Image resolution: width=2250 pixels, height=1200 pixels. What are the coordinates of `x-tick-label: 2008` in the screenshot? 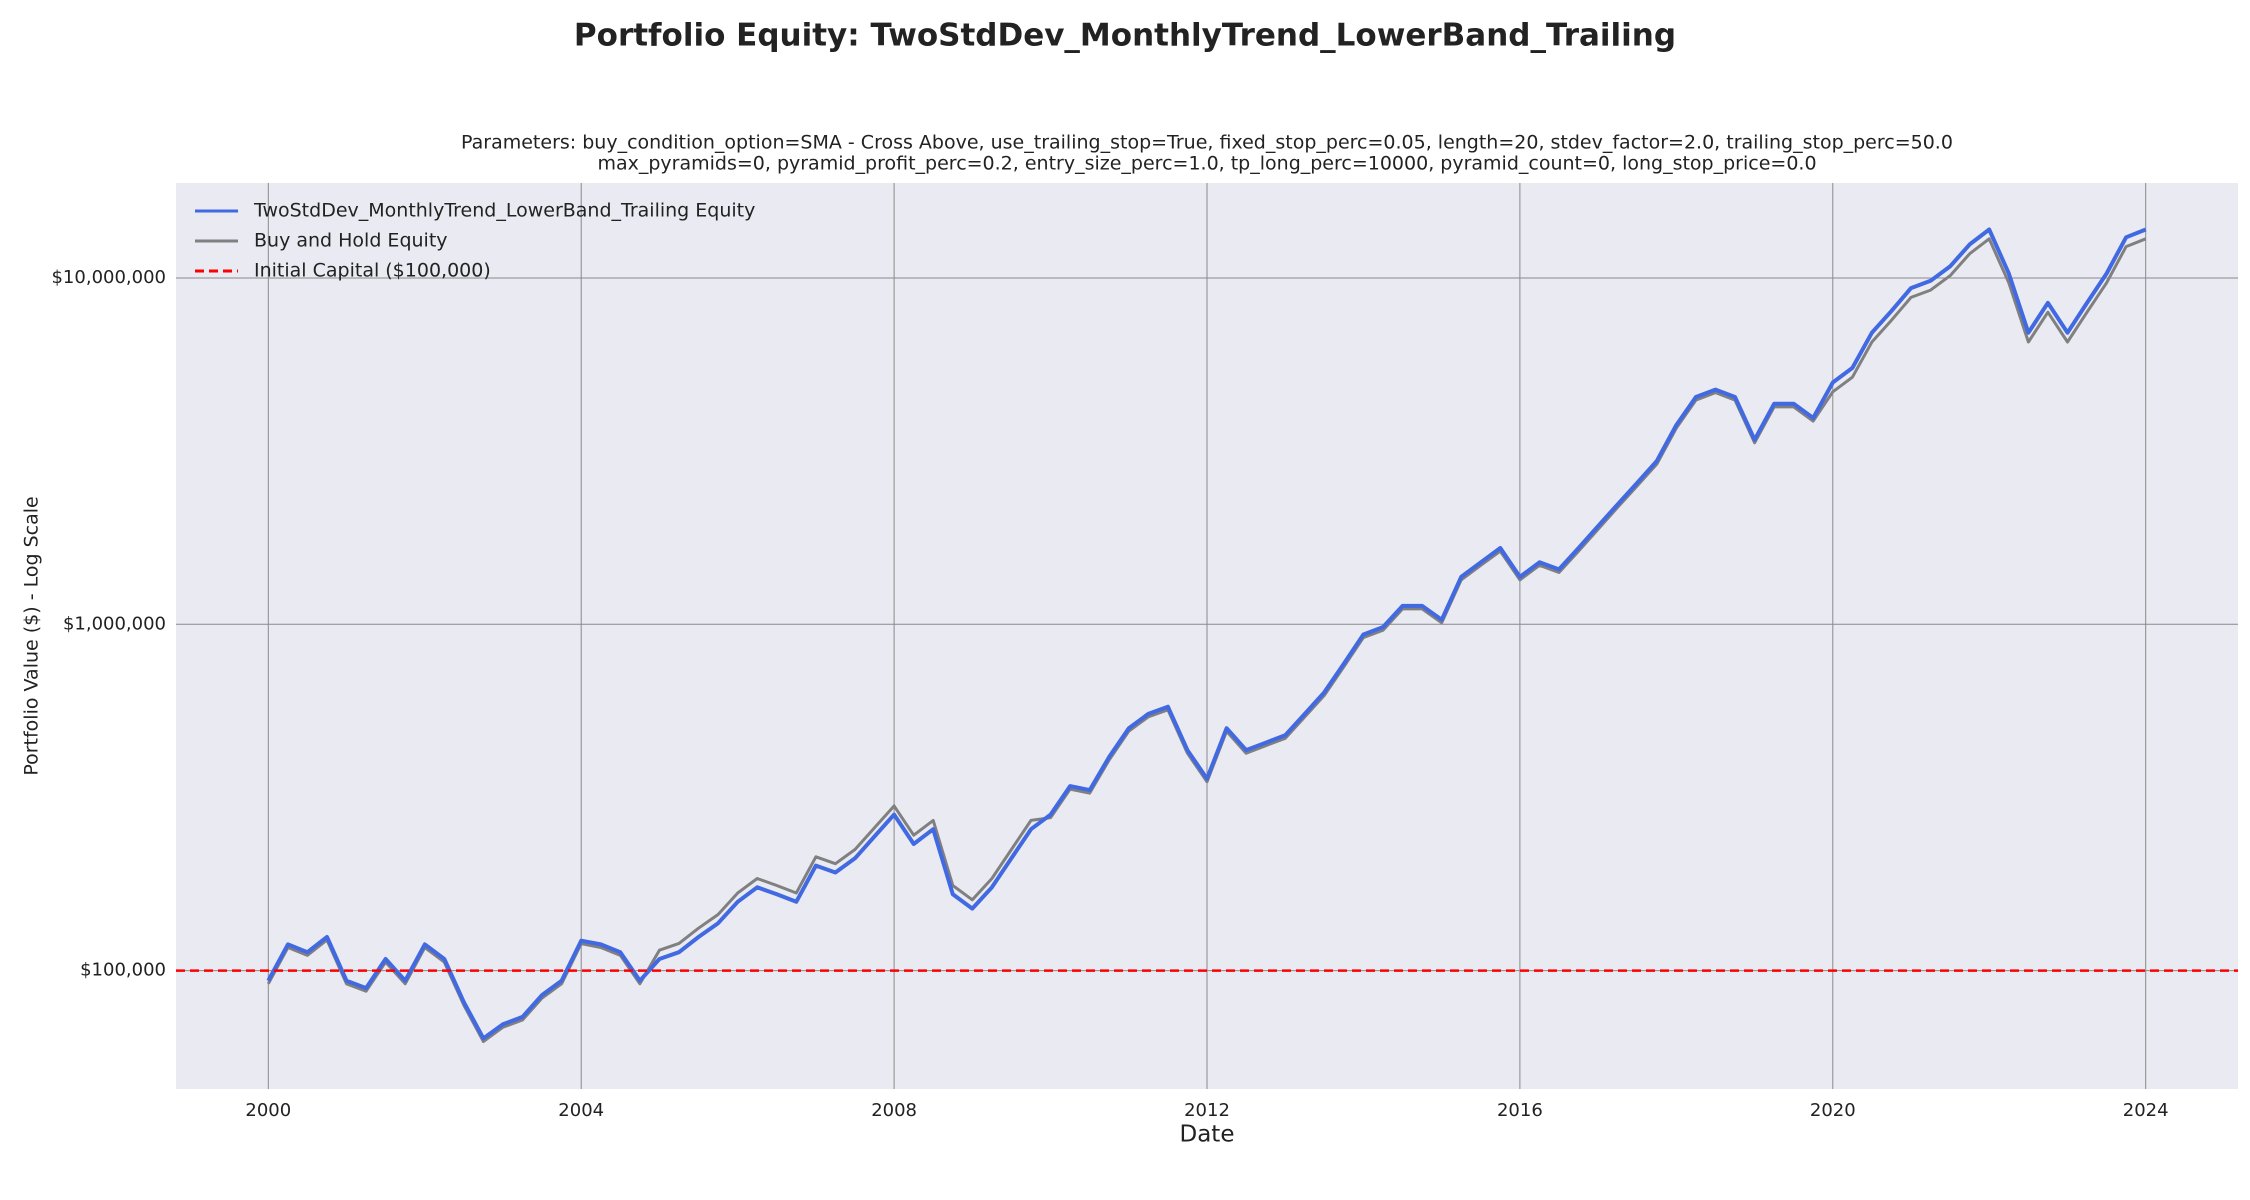 It's located at (894, 1110).